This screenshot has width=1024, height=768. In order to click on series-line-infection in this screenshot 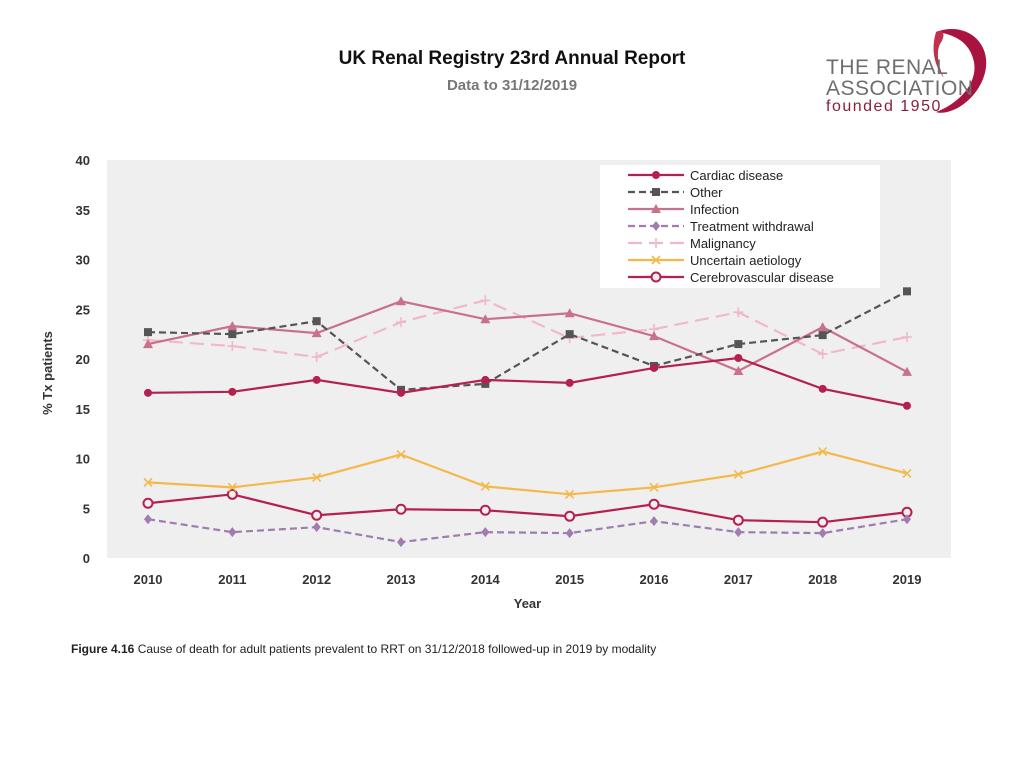, I will do `click(527, 336)`.